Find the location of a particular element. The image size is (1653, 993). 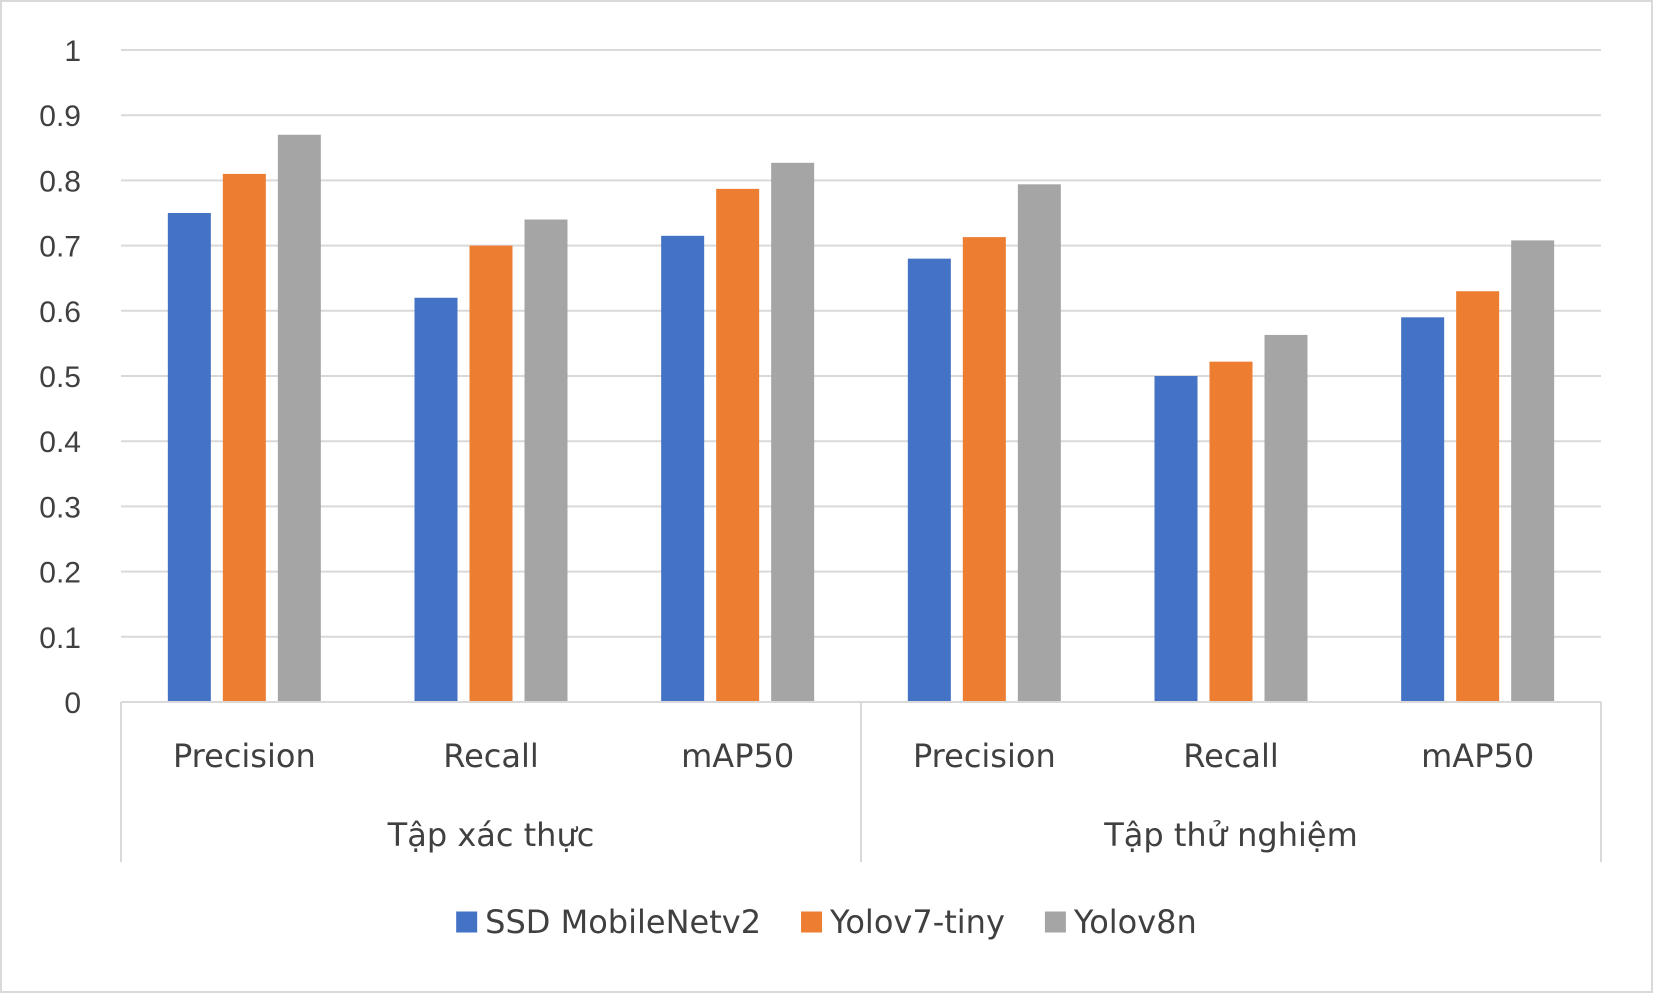

y-tick-label: 0.7 is located at coordinates (60, 247).